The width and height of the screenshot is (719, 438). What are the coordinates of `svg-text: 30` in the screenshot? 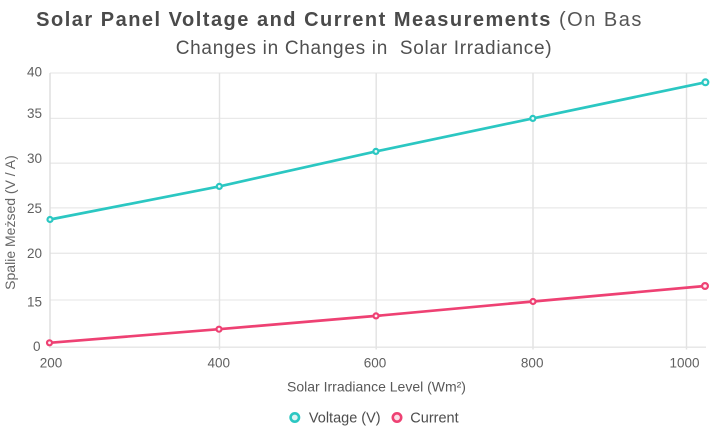 It's located at (34, 158).